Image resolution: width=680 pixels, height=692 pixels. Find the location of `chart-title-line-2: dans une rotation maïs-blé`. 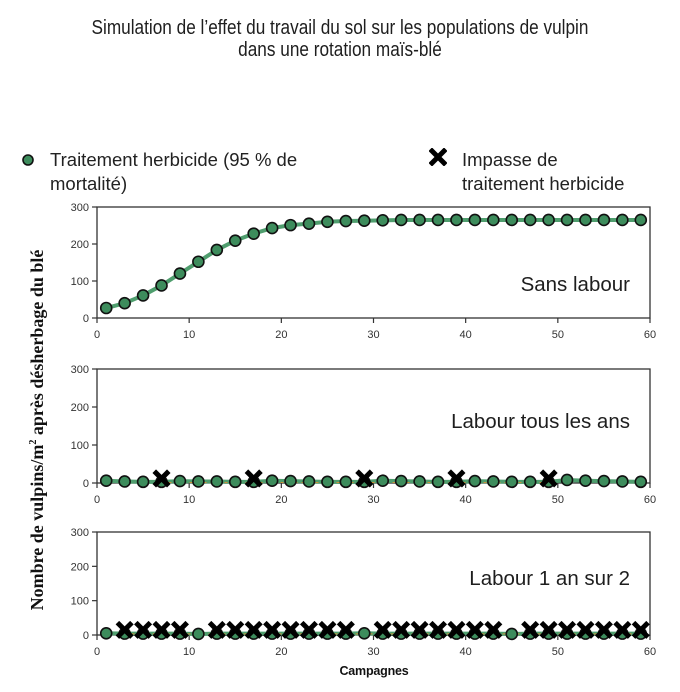

chart-title-line-2: dans une rotation maïs-blé is located at coordinates (340, 50).